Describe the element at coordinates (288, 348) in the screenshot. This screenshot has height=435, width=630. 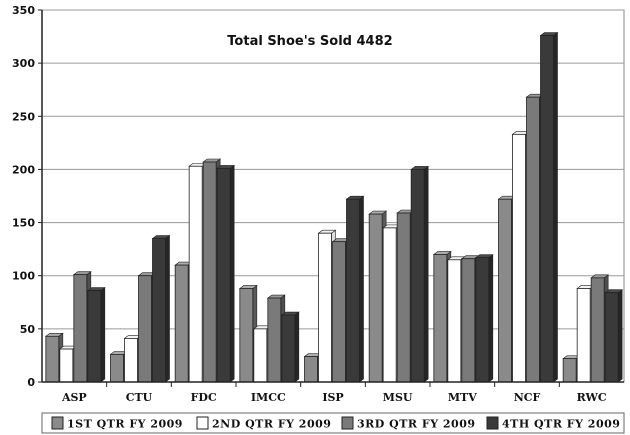
I see `bar-imcc-q4` at that location.